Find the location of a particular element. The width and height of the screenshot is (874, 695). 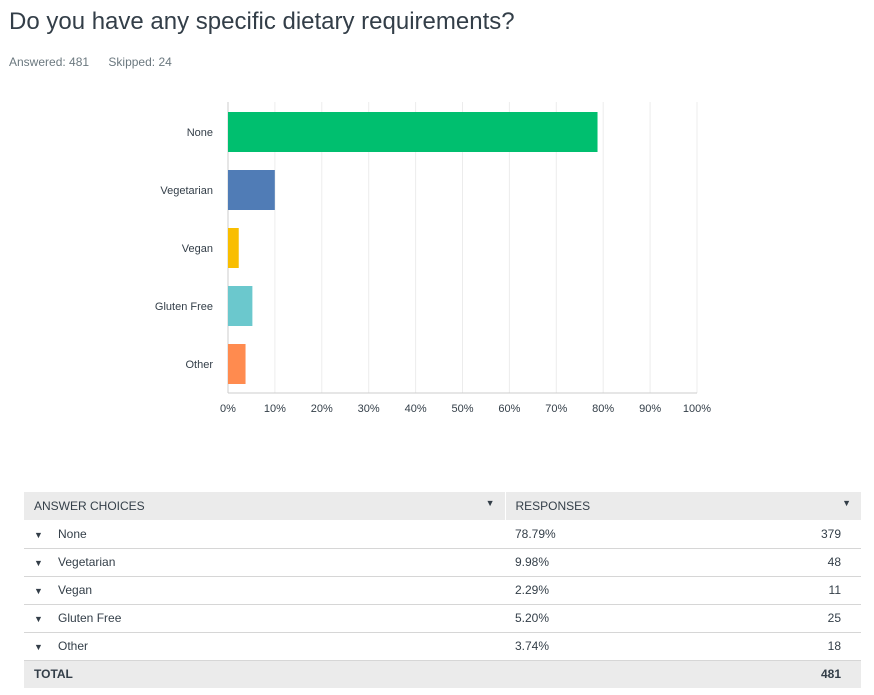

x-tick-label: 50% is located at coordinates (462, 409).